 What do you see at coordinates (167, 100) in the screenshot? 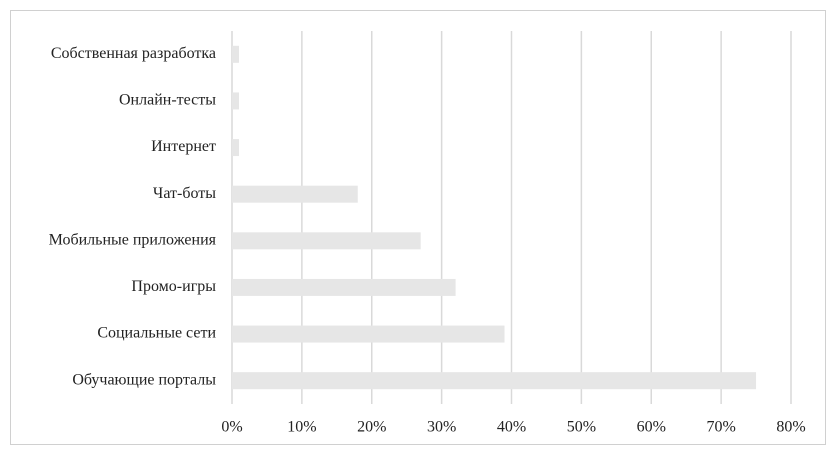
I see `y-tick-label: Онлайн-тесты` at bounding box center [167, 100].